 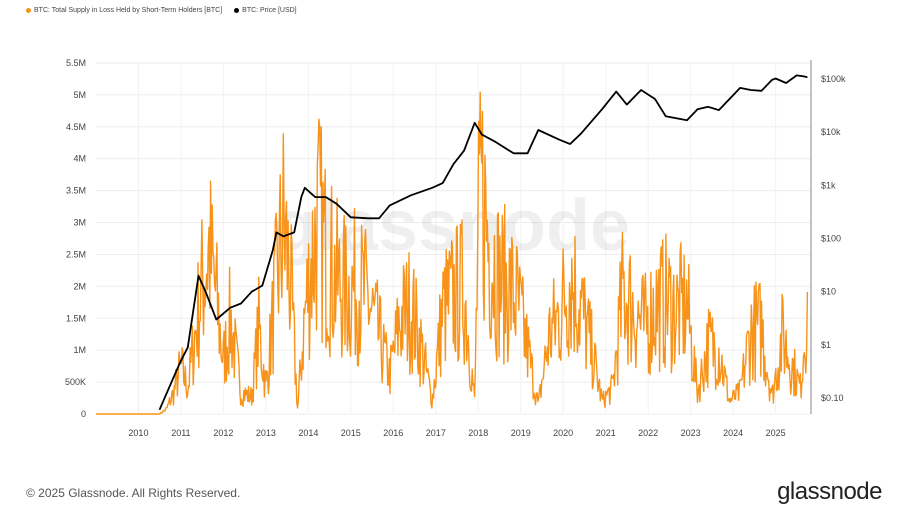 What do you see at coordinates (351, 433) in the screenshot?
I see `x-tick-label: 2015` at bounding box center [351, 433].